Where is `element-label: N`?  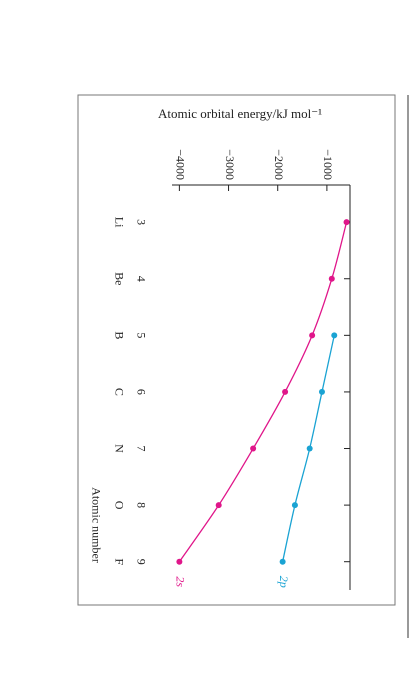 element-label: N is located at coordinates (119, 448).